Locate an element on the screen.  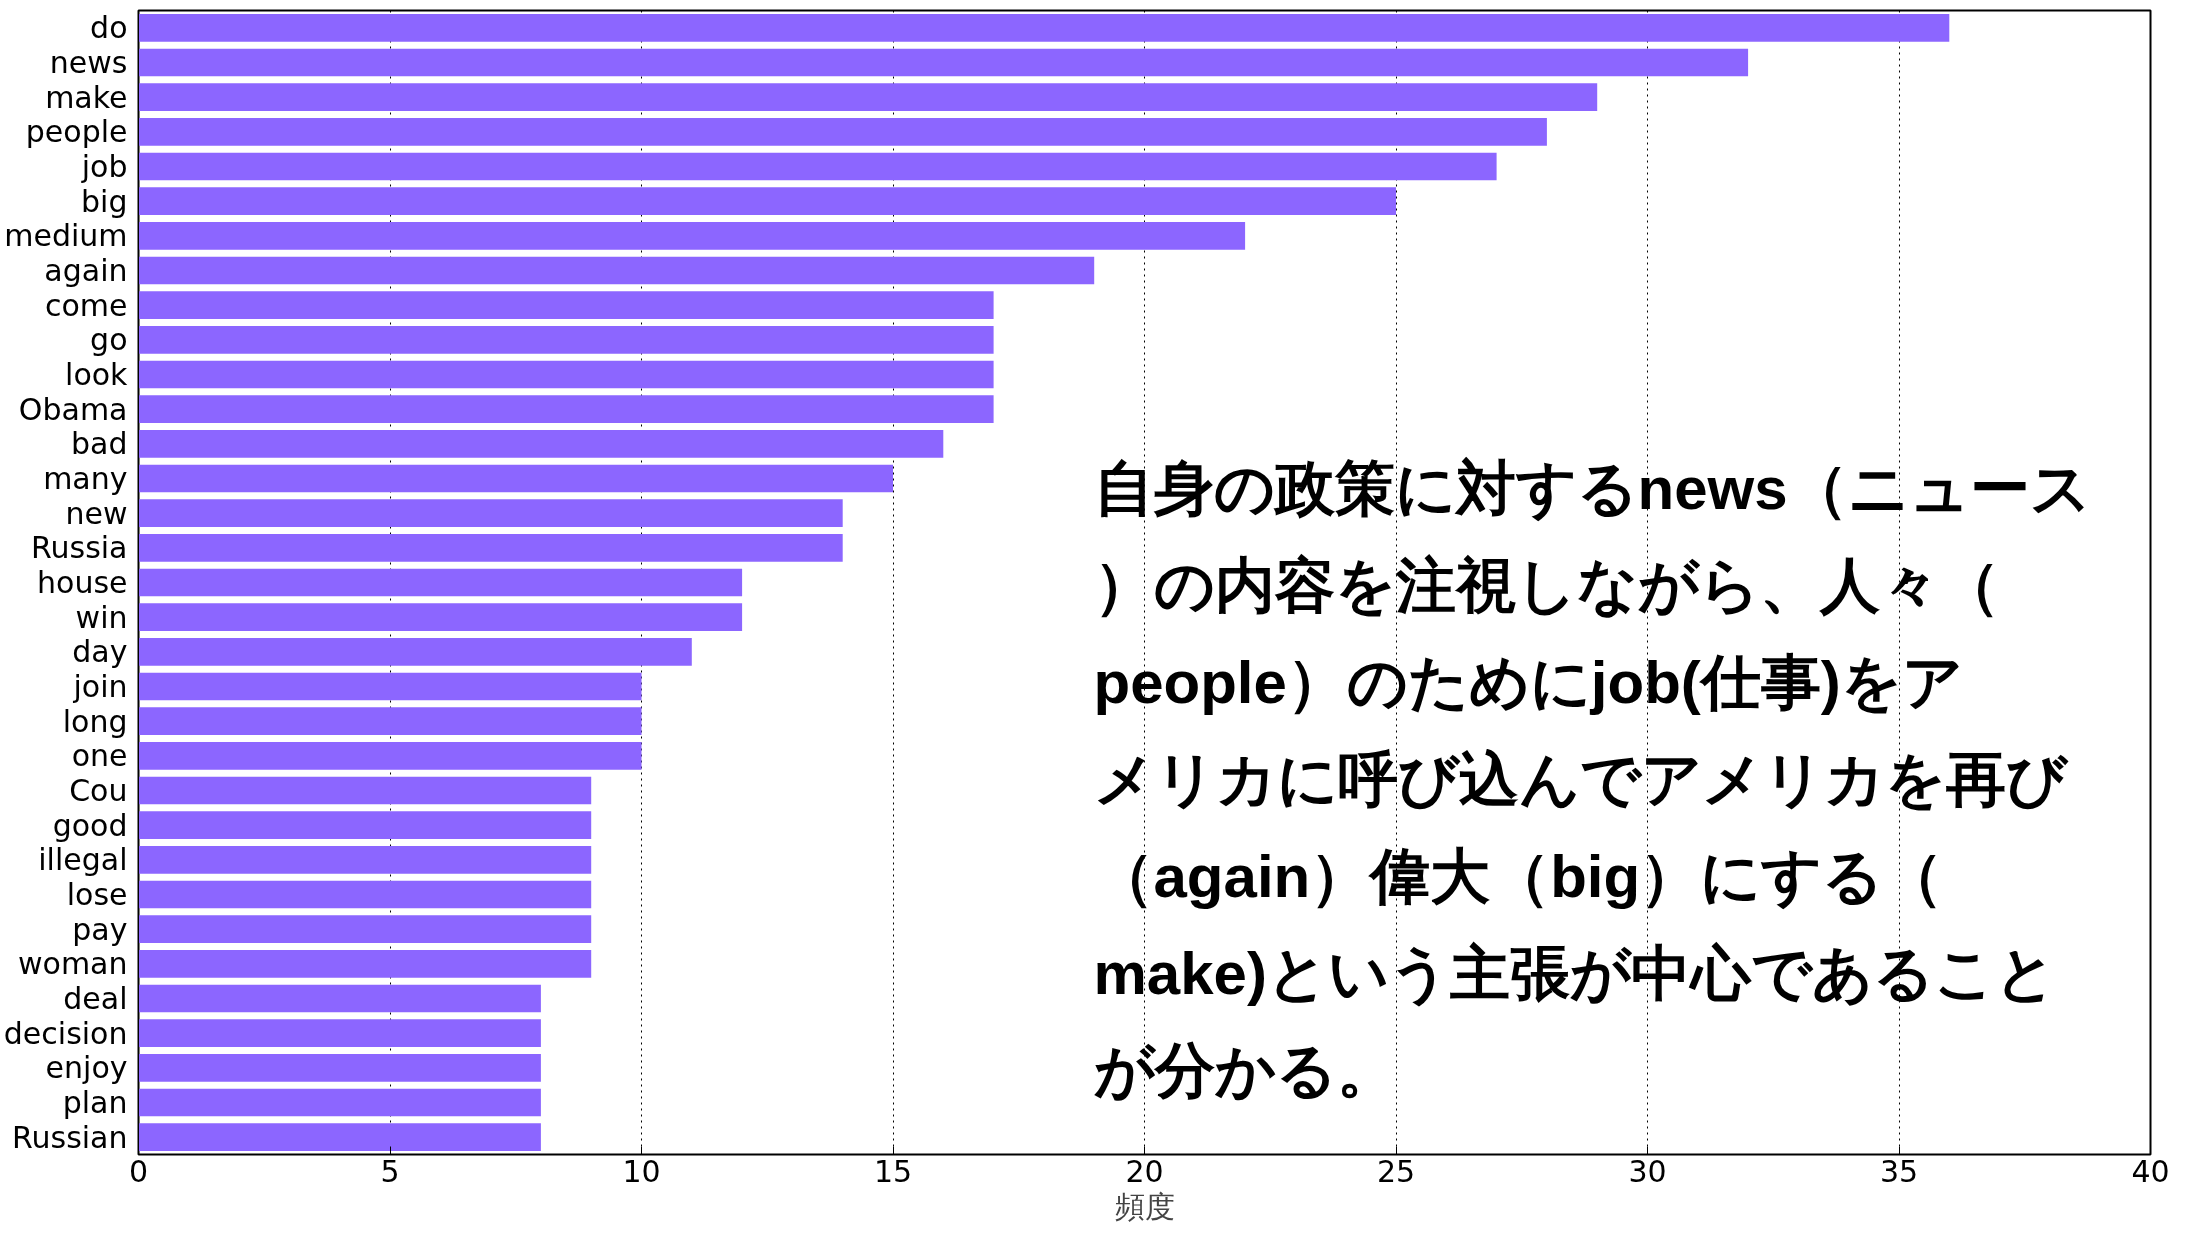
y-tick-label: one is located at coordinates (99, 756).